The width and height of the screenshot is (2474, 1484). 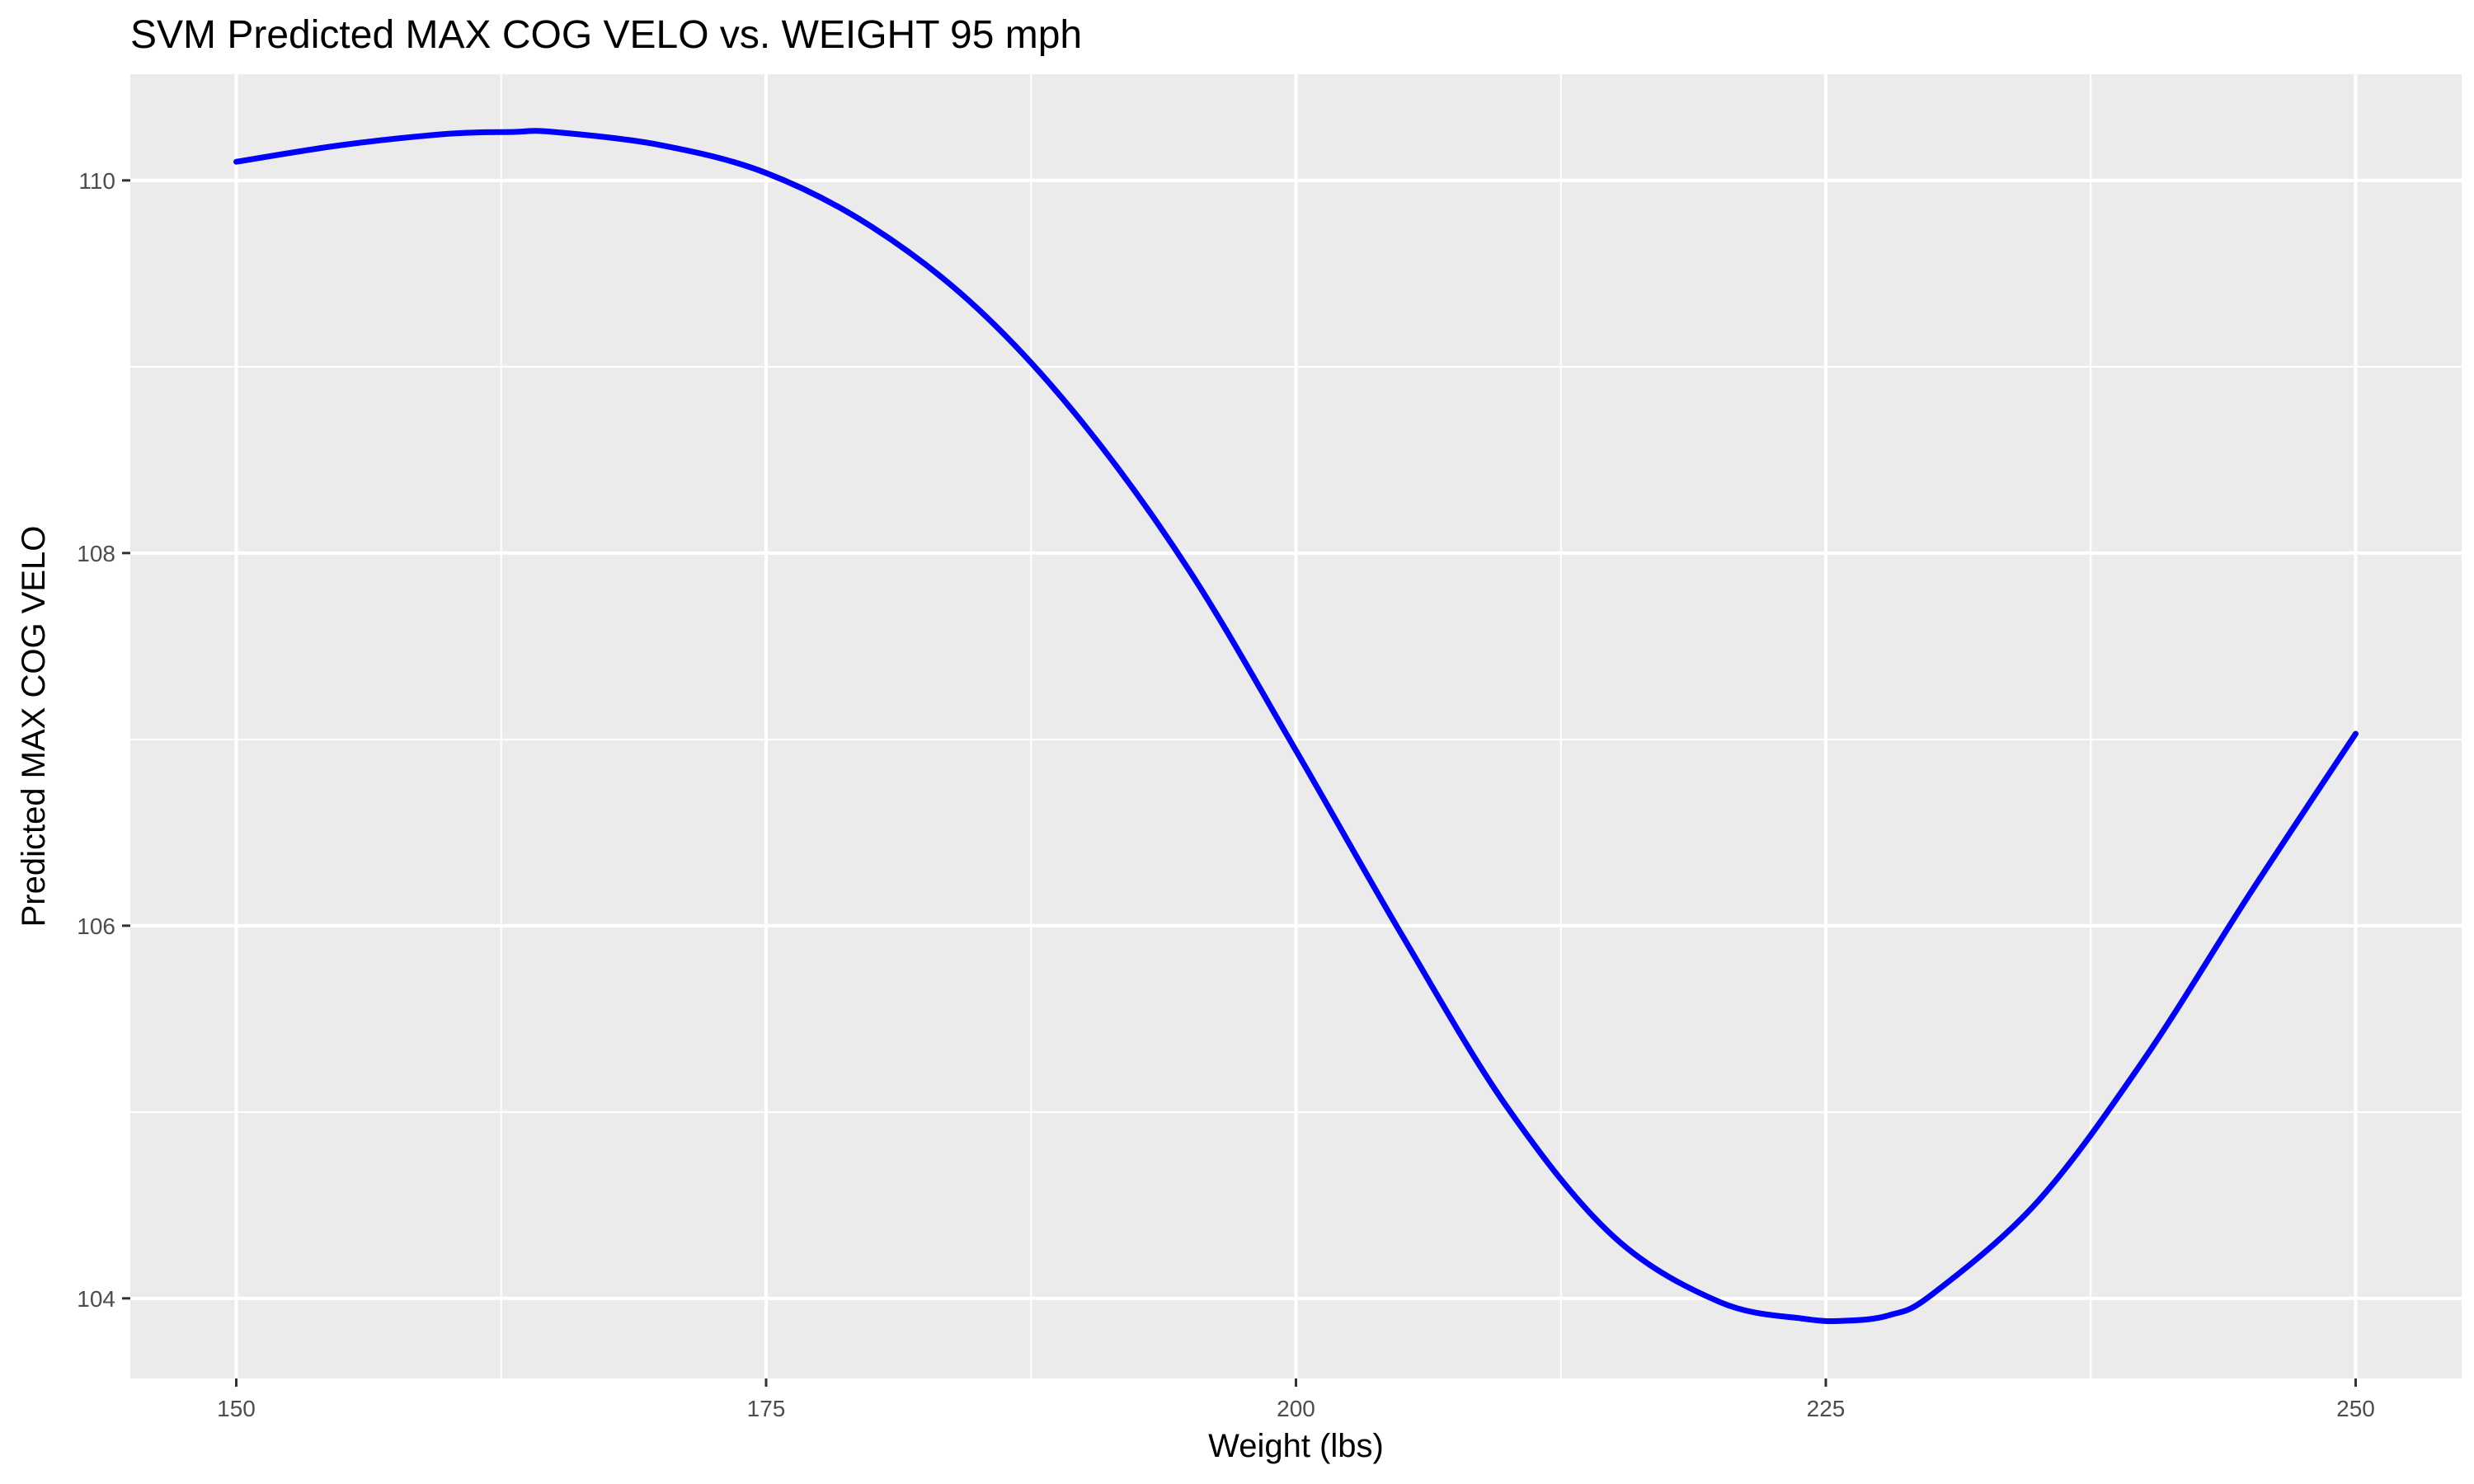 What do you see at coordinates (96, 181) in the screenshot?
I see `y-tick-label: 110` at bounding box center [96, 181].